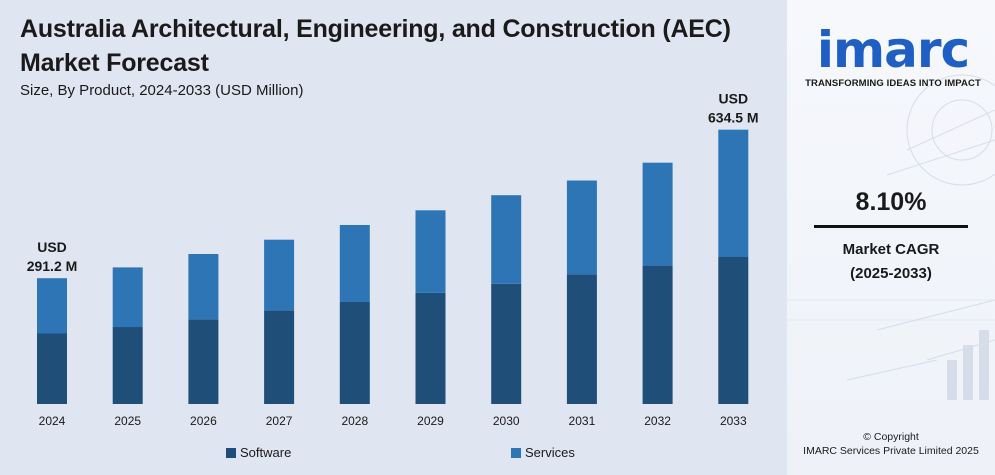  Describe the element at coordinates (891, 262) in the screenshot. I see `cagr-label: Market CAGR (2025-2033)` at that location.